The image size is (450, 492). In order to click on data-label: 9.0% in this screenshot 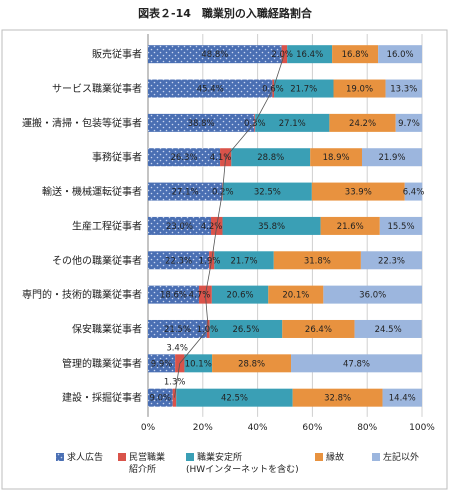, I will do `click(161, 399)`.